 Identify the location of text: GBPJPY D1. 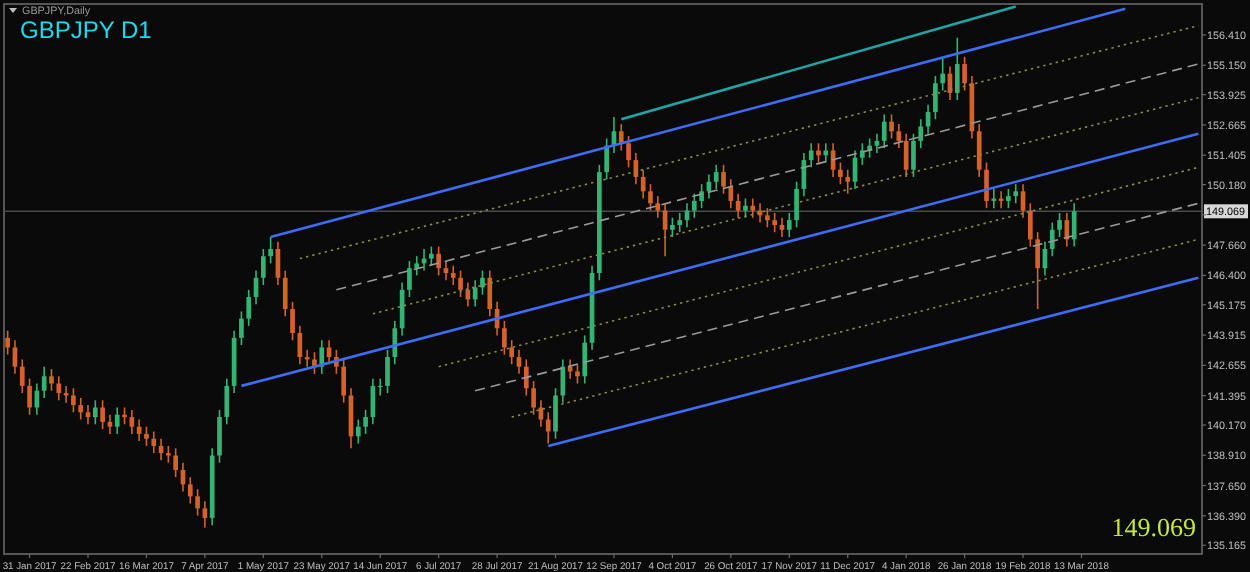
(86, 30).